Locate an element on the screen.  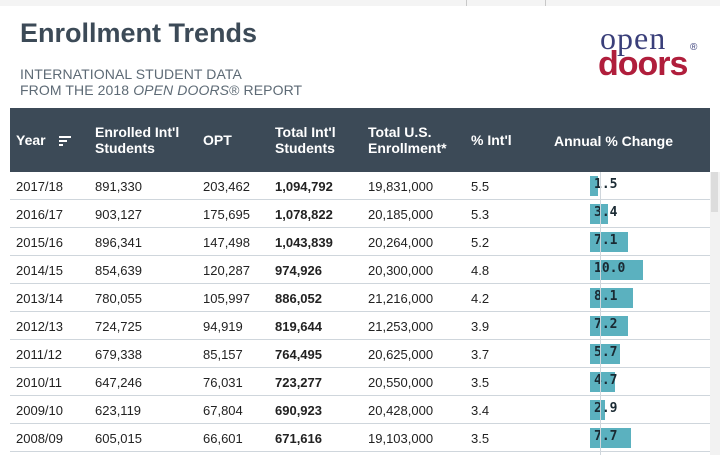
annual-change-label: 4.7 is located at coordinates (606, 380).